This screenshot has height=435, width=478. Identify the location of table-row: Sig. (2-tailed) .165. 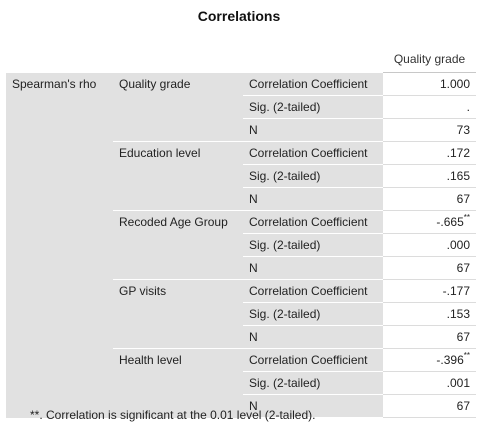
(241, 176).